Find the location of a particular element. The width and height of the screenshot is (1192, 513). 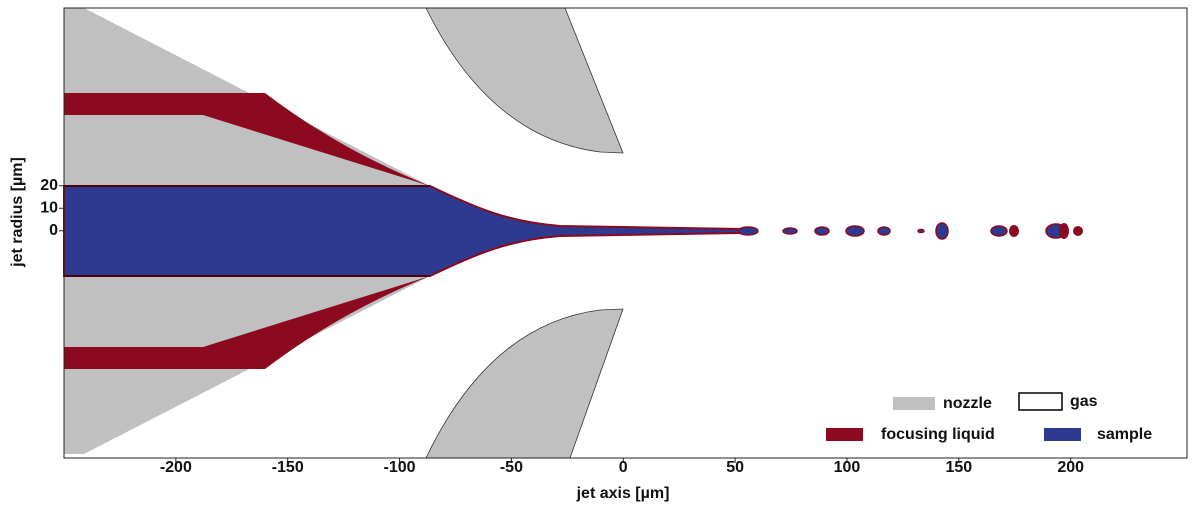

legend-label: sample is located at coordinates (1124, 434).